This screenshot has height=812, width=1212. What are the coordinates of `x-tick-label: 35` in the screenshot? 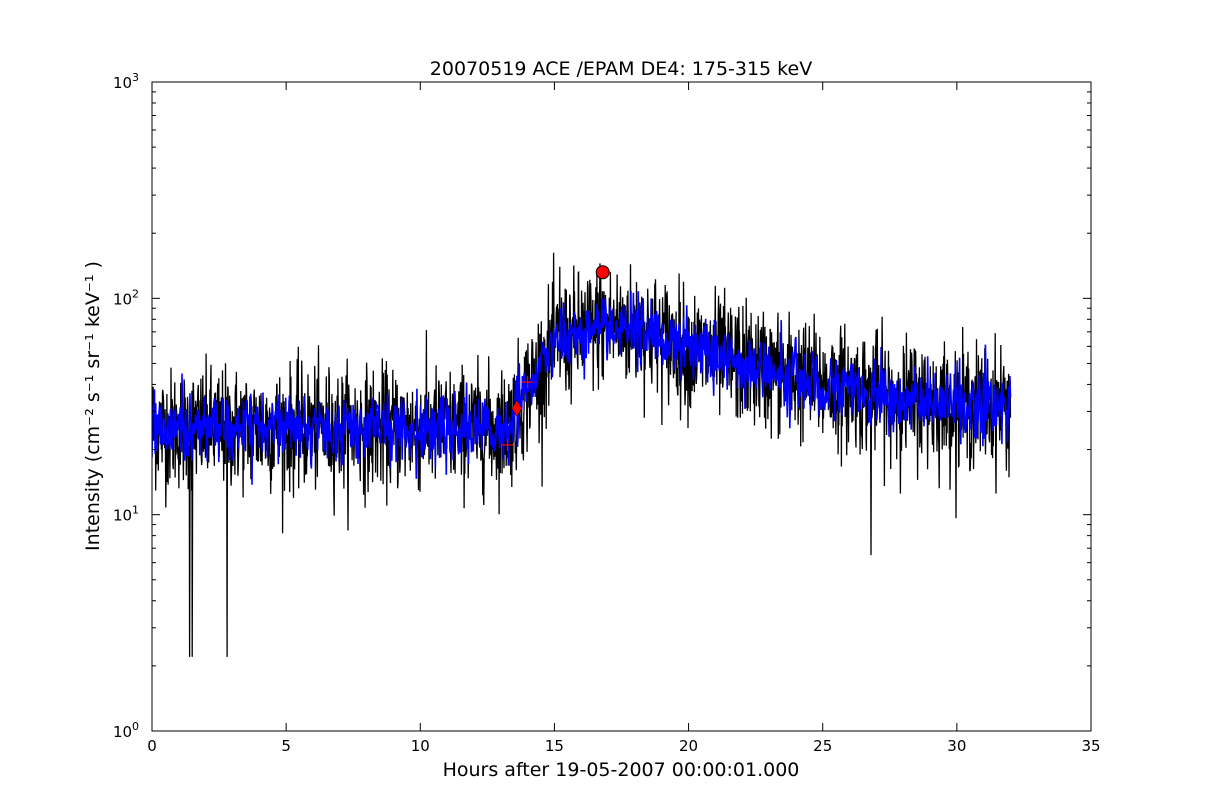 It's located at (1090, 746).